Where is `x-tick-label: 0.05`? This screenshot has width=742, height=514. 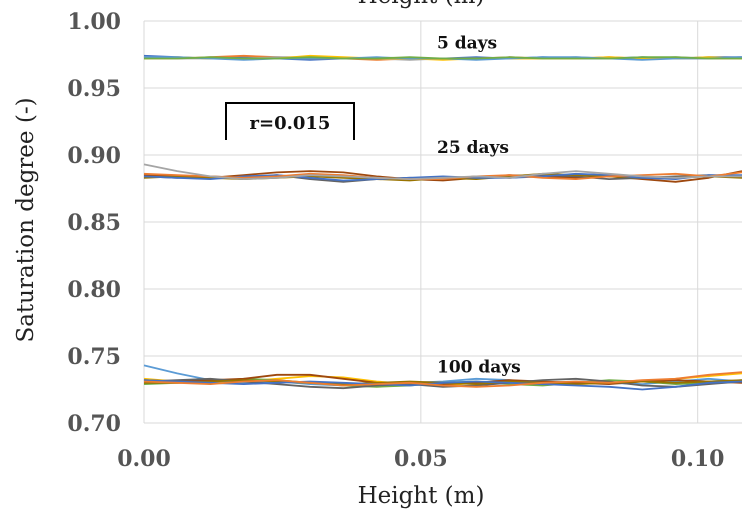 x-tick-label: 0.05 is located at coordinates (421, 459).